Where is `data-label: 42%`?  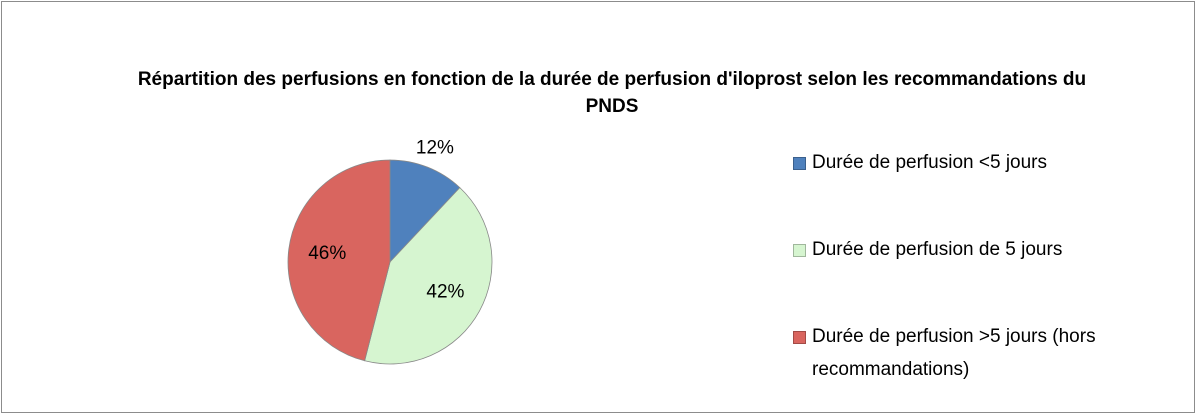 data-label: 42% is located at coordinates (445, 291).